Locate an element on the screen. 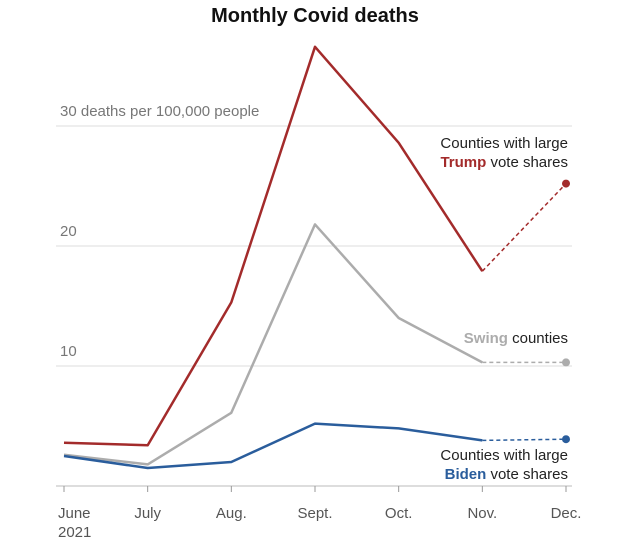 The height and width of the screenshot is (552, 640). x-tick-label: June is located at coordinates (74, 513).